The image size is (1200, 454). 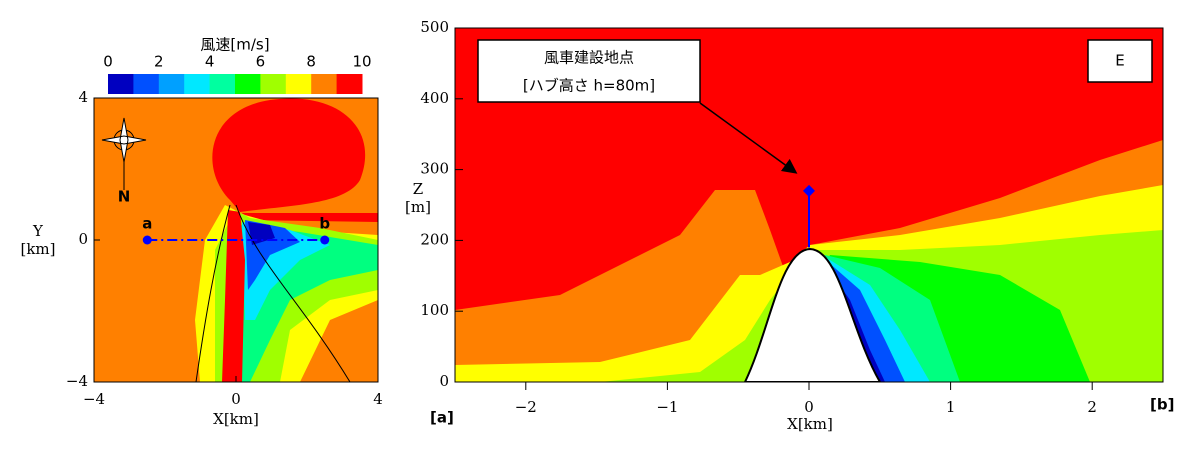 I want to click on y-tick-label: −4, so click(x=77, y=381).